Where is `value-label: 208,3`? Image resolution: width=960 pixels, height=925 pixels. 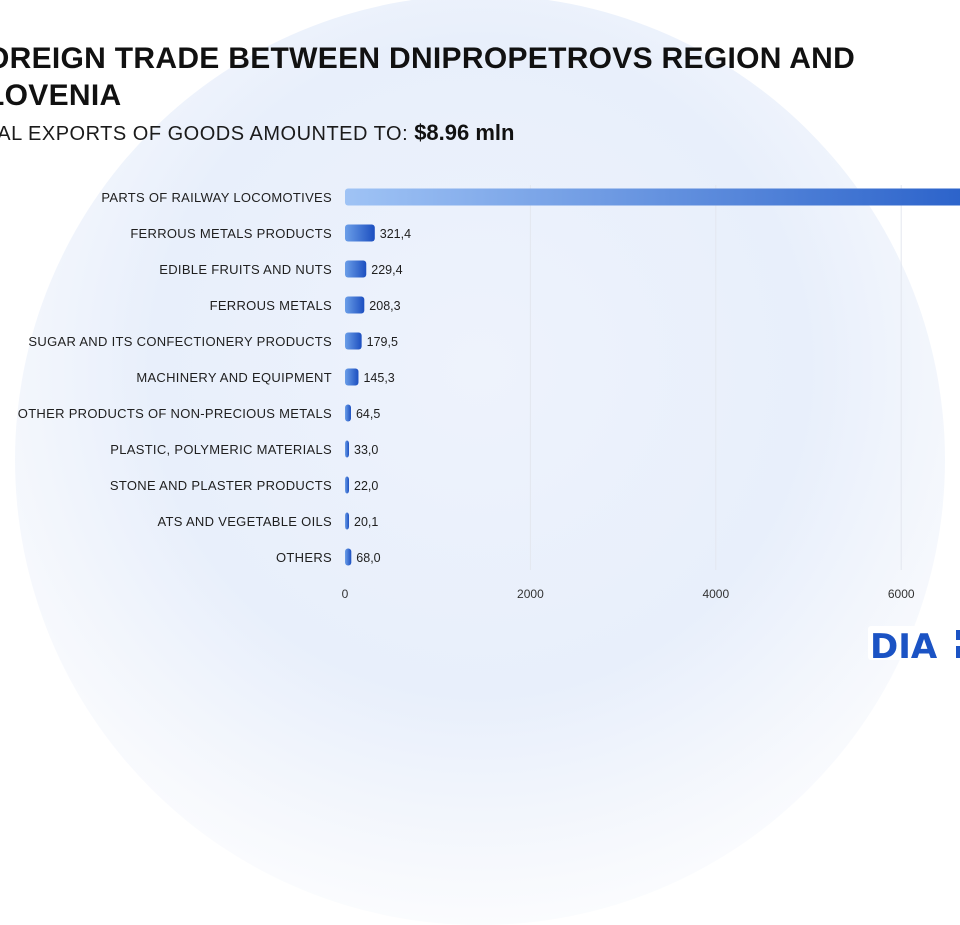
value-label: 208,3 is located at coordinates (384, 306).